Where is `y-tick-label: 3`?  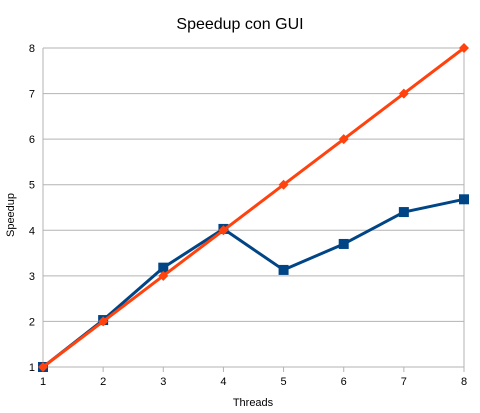
y-tick-label: 3 is located at coordinates (32, 277).